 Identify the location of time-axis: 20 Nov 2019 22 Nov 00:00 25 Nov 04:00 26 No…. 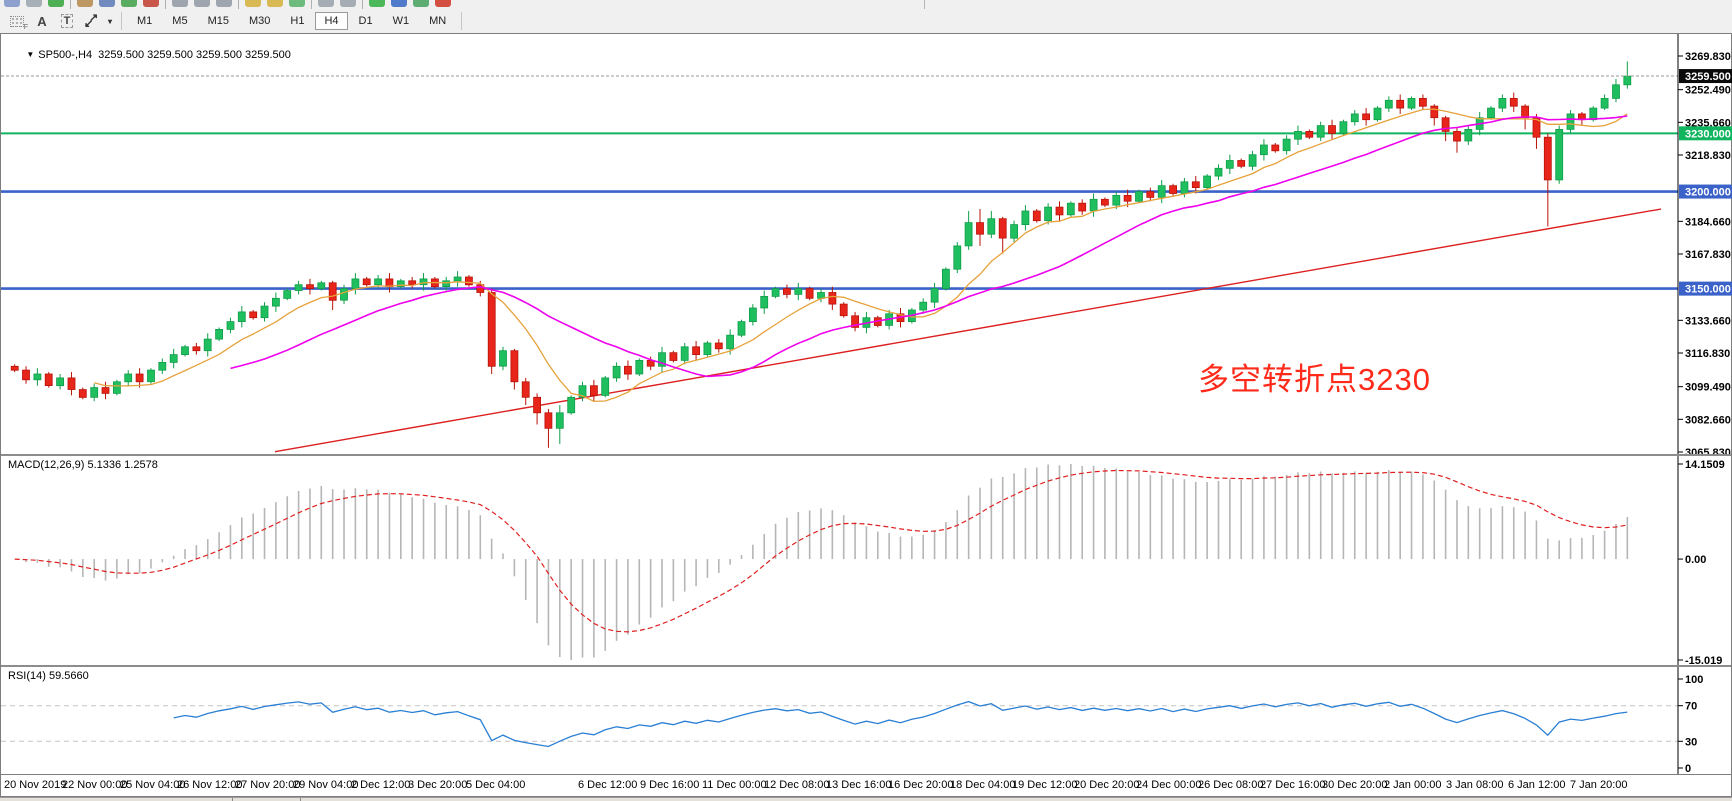
(866, 784).